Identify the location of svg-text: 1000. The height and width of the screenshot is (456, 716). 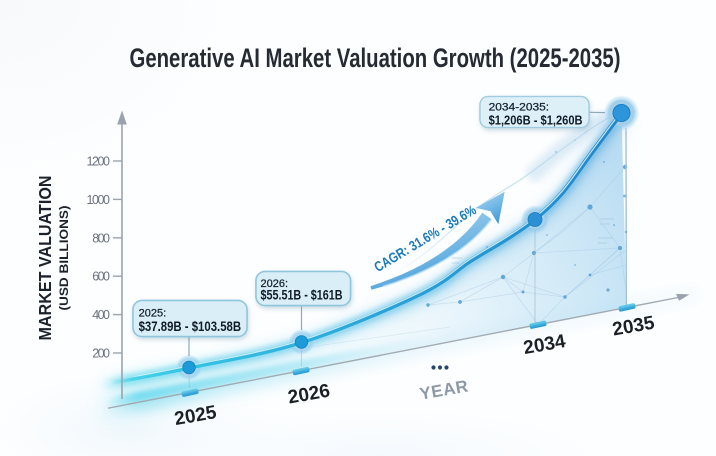
(99, 200).